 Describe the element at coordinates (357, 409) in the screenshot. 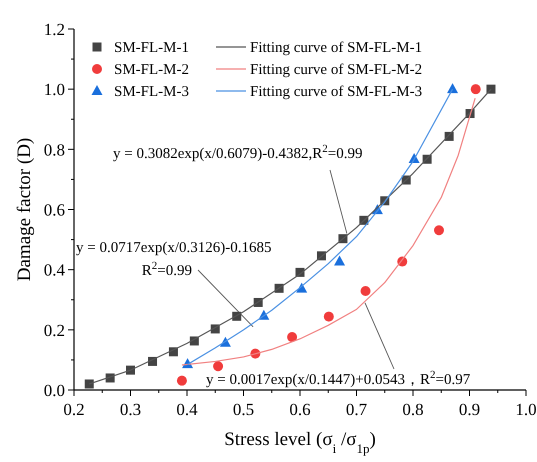

I see `x-tick-label: 0.7` at that location.